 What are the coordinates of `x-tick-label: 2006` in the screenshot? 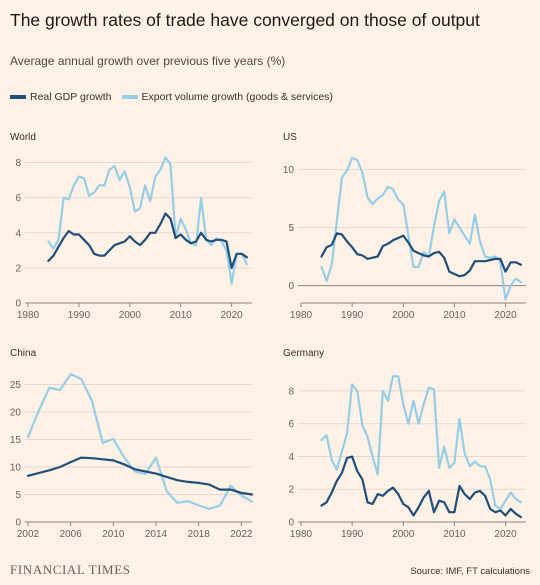 It's located at (71, 534).